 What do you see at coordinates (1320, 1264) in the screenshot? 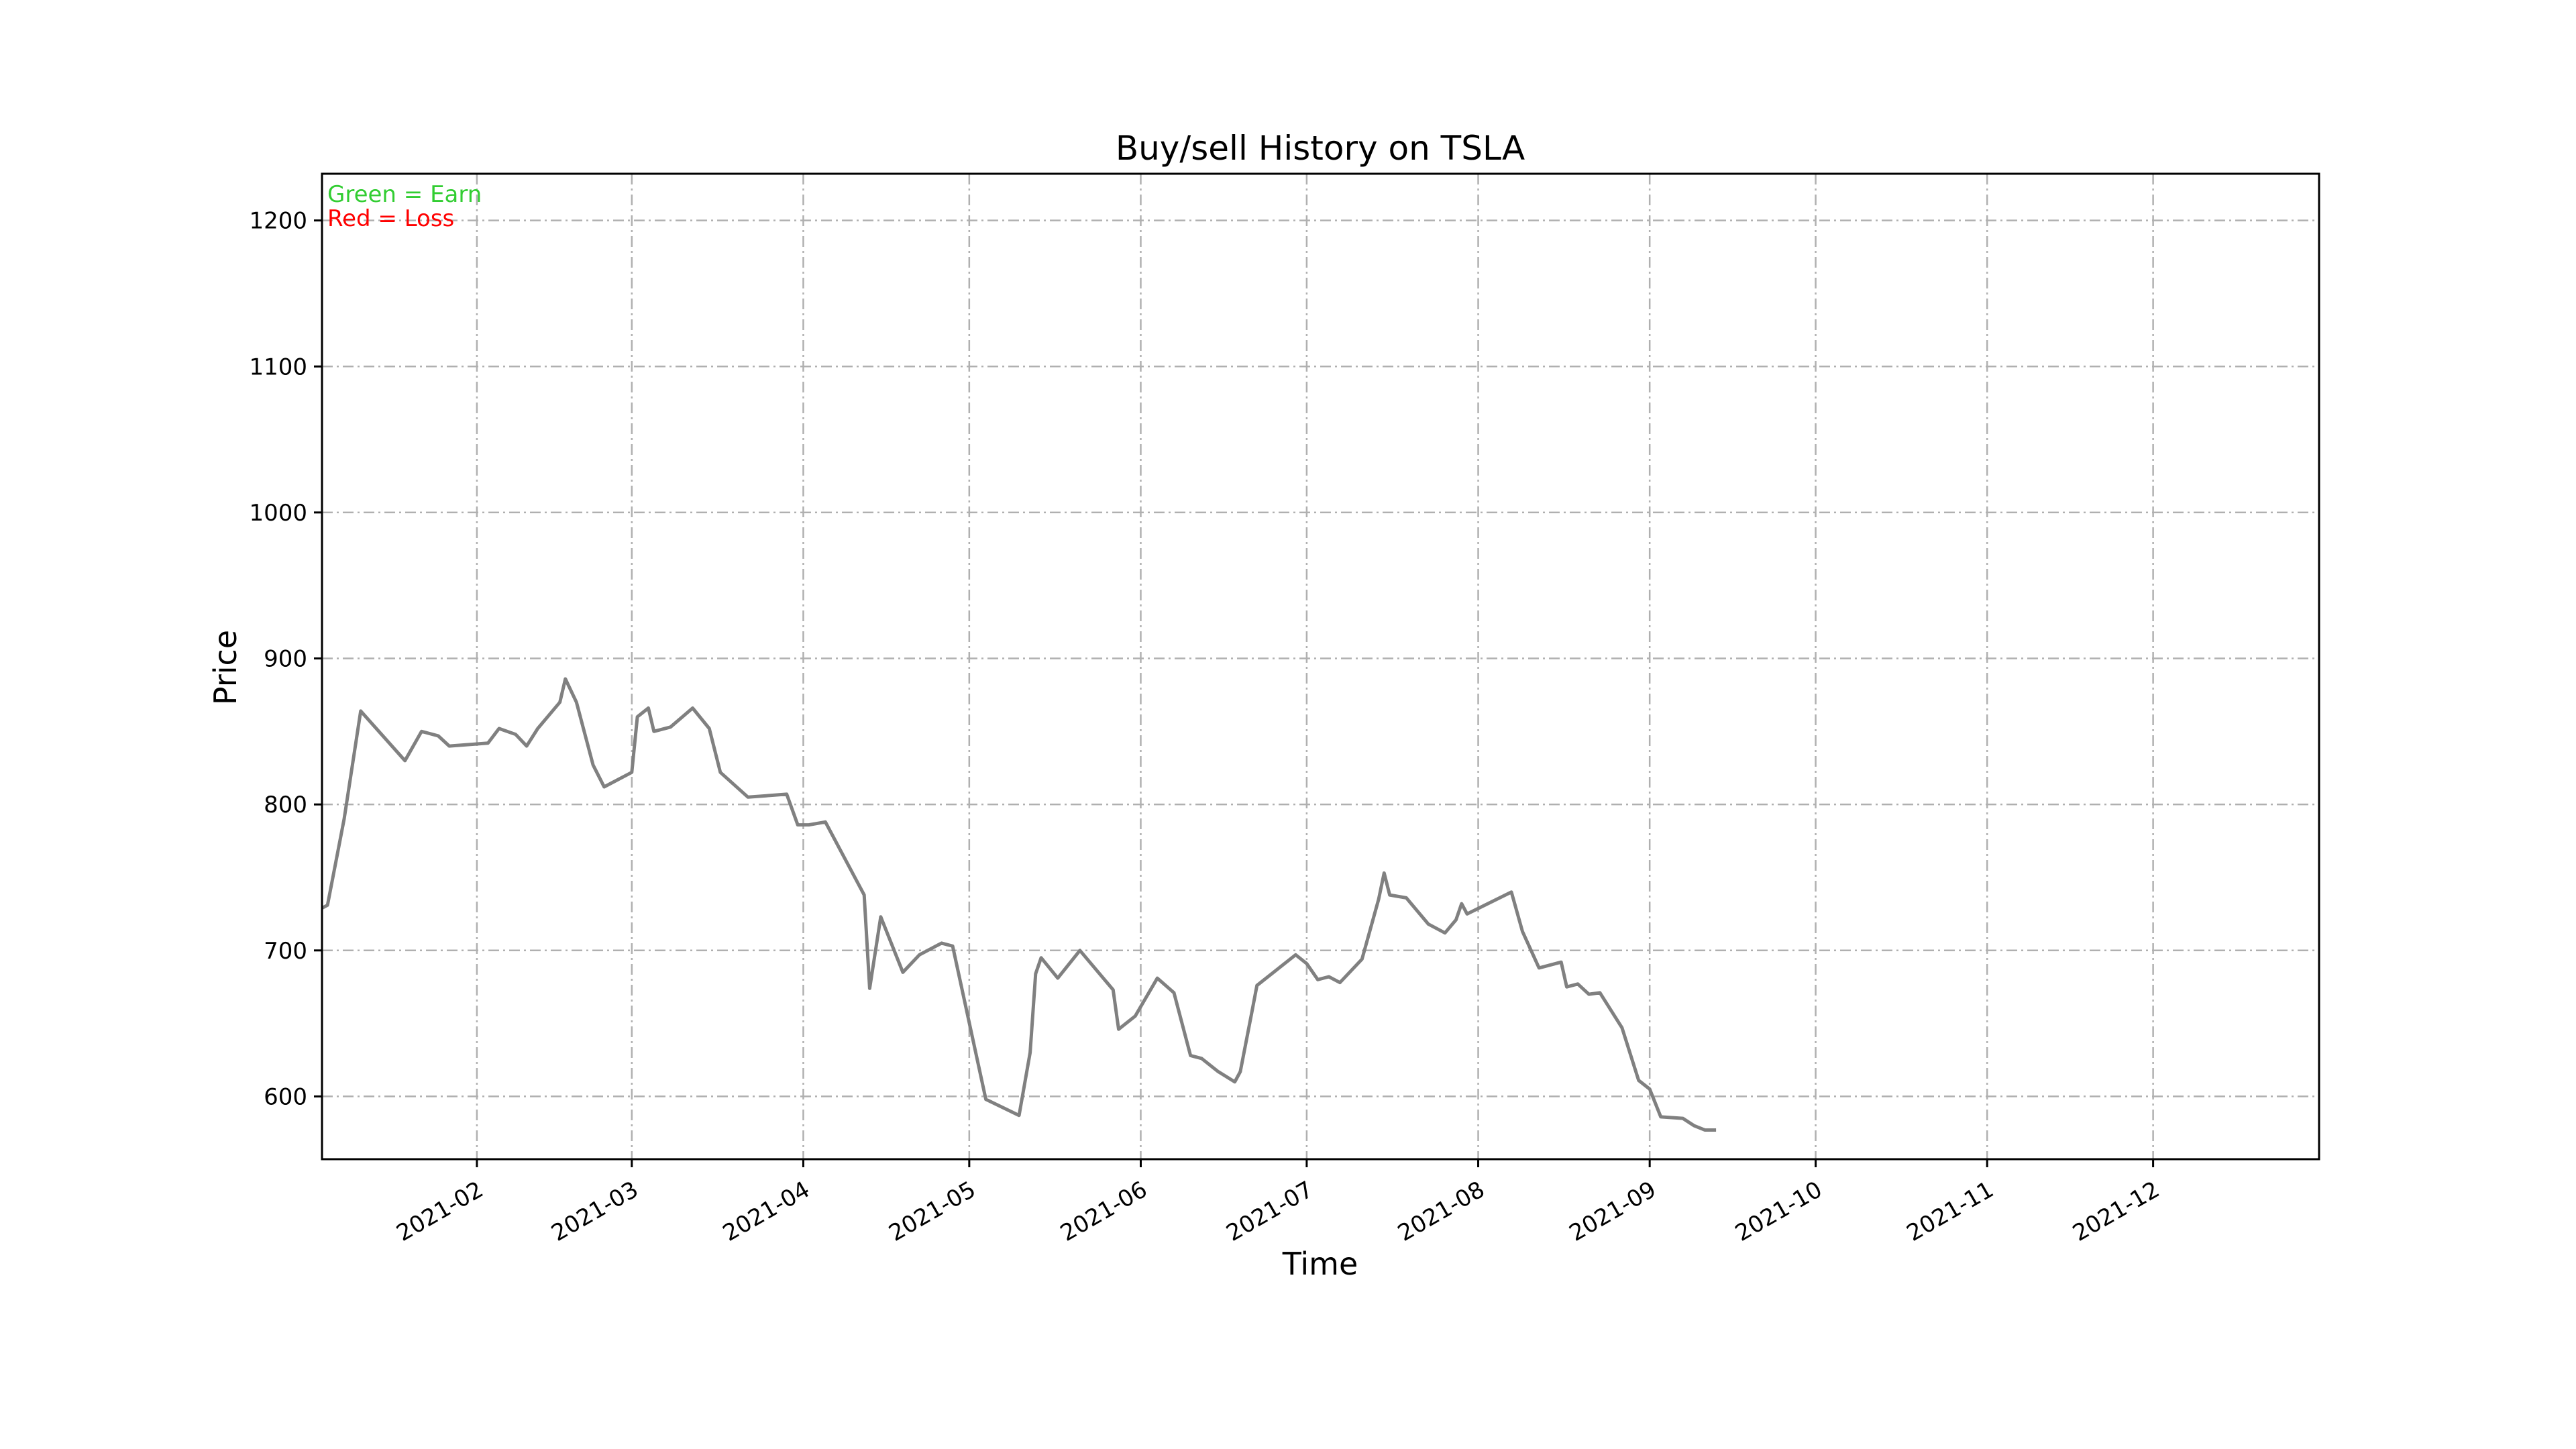
I see `x-axis-label: Time` at bounding box center [1320, 1264].